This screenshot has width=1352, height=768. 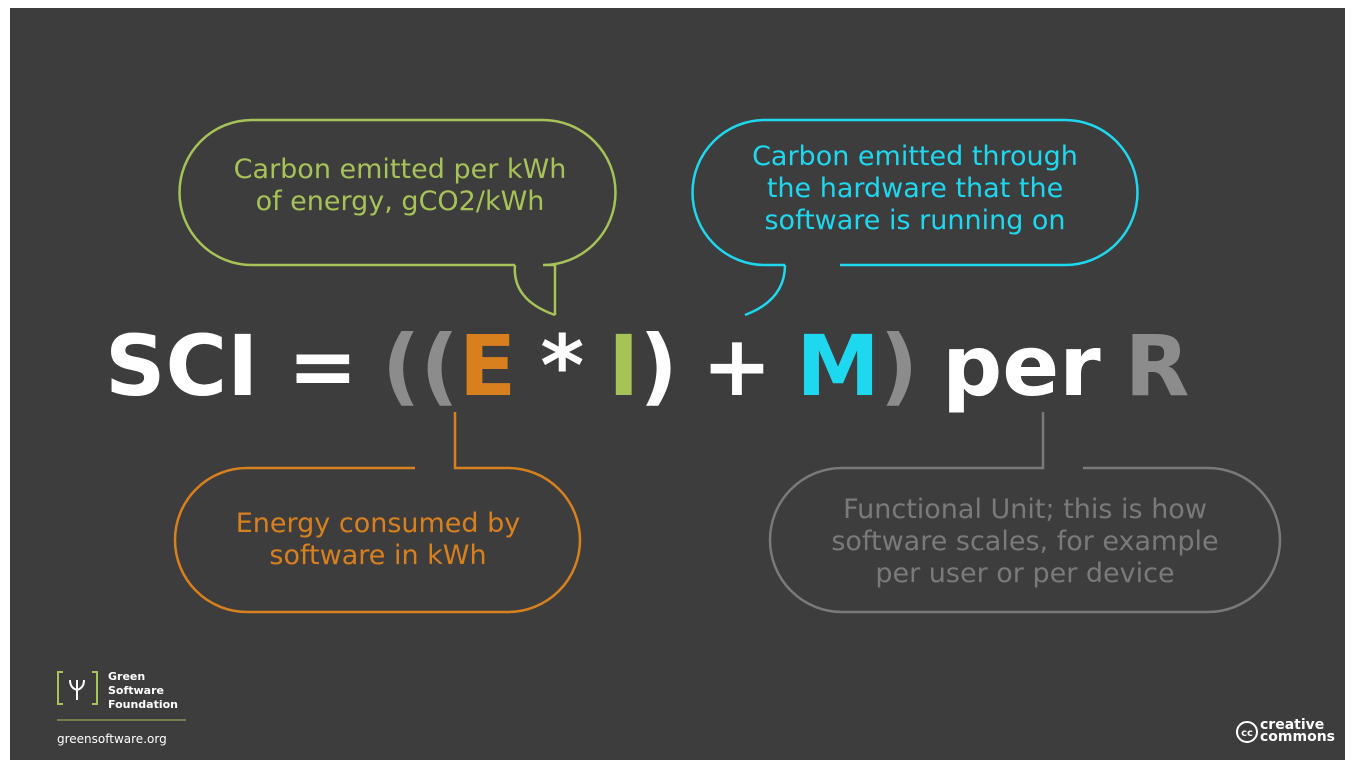 I want to click on logo-text: Software, so click(x=136, y=690).